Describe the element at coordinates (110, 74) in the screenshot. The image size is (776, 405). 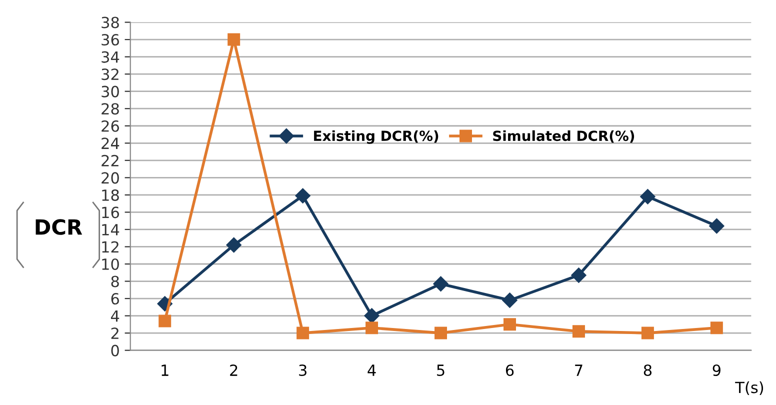
I see `y-tick-label: 32` at that location.